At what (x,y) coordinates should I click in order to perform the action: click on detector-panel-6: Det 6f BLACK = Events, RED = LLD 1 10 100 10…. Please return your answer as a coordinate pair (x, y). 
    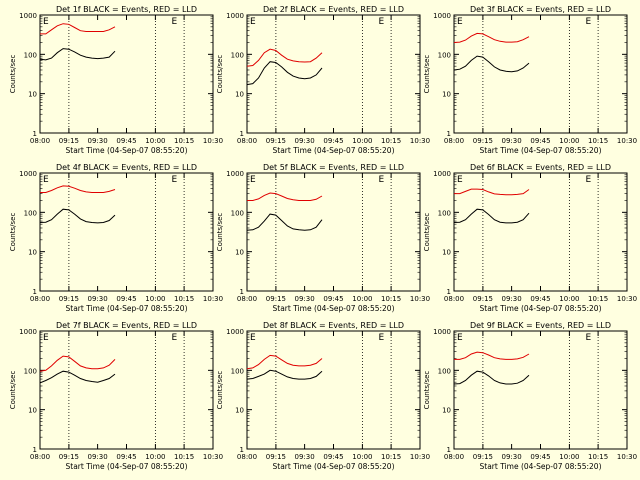
    Looking at the image, I should click on (530, 238).